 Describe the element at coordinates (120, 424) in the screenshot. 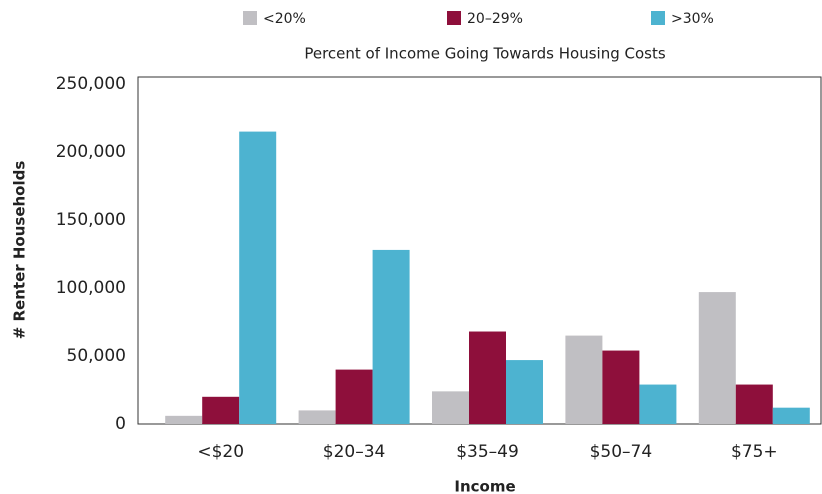

I see `y-tick-label: 0` at that location.